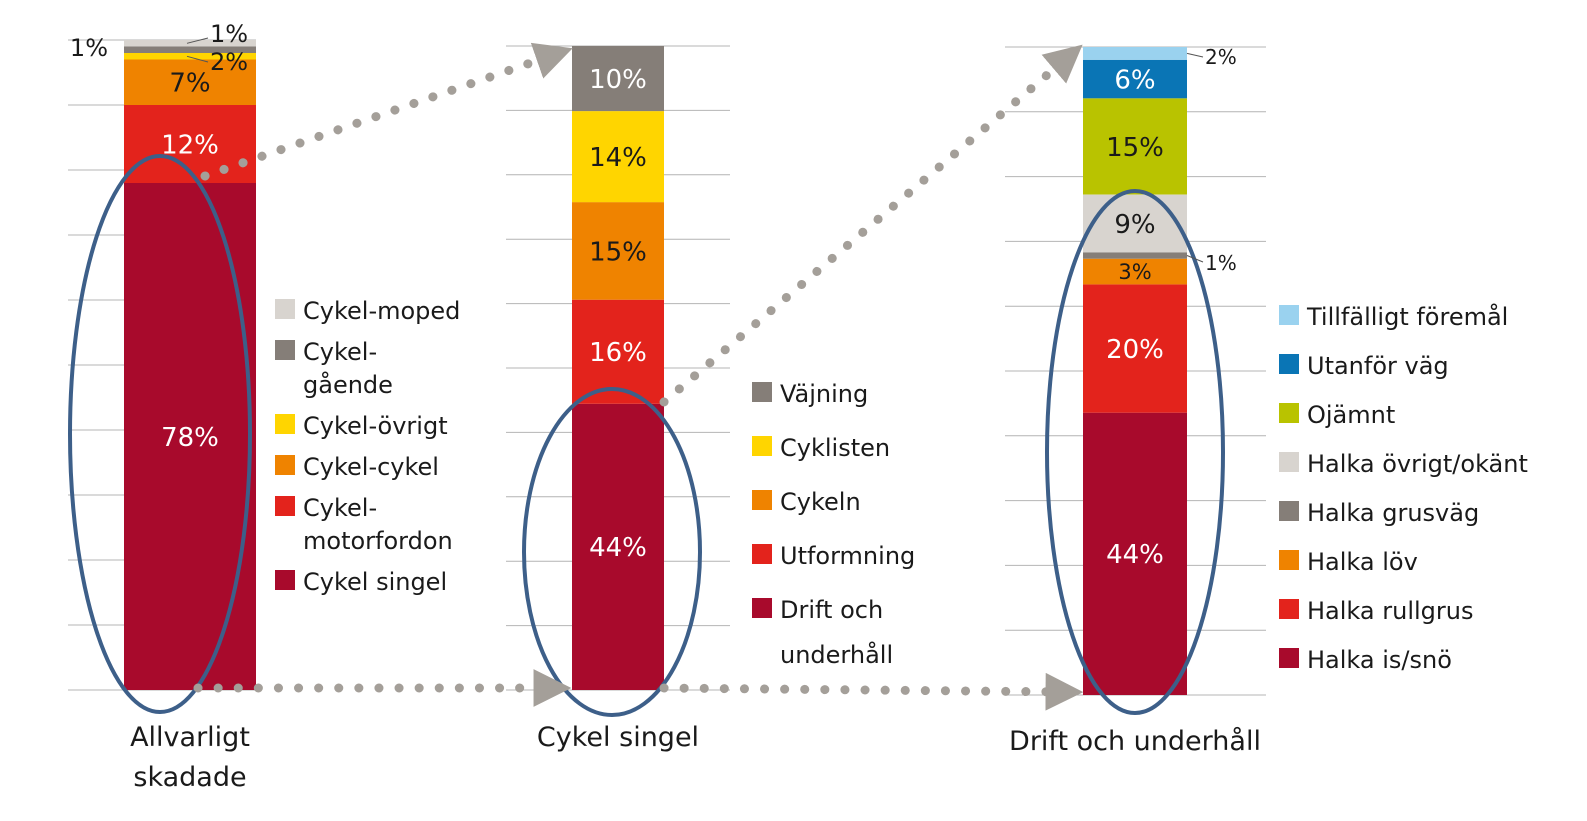  What do you see at coordinates (190, 438) in the screenshot?
I see `data-label: 78%` at bounding box center [190, 438].